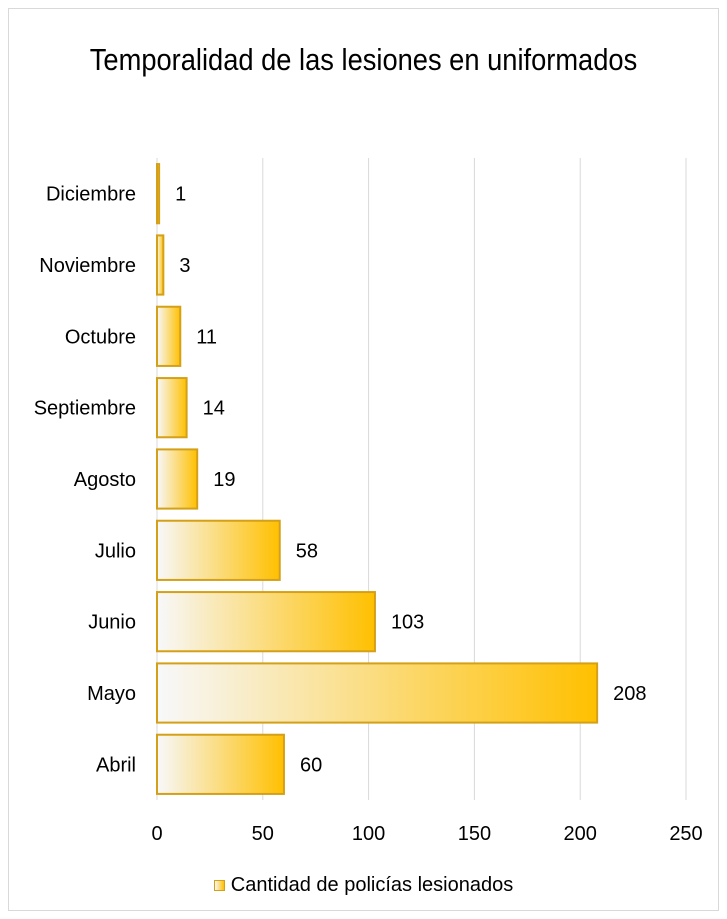 This screenshot has height=919, width=727. I want to click on data-label: 3, so click(184, 266).